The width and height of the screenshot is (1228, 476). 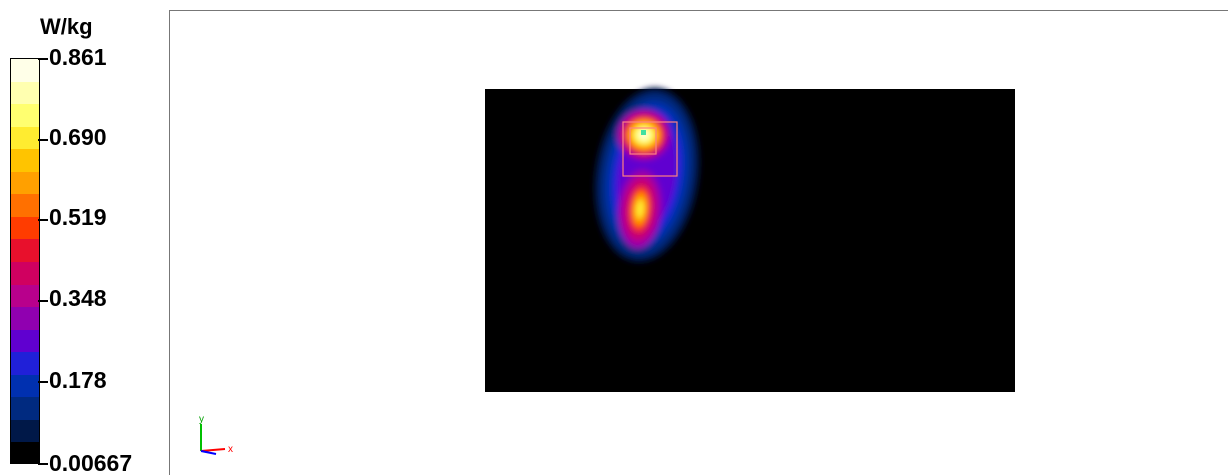 I want to click on triad-y-label: y, so click(x=201, y=419).